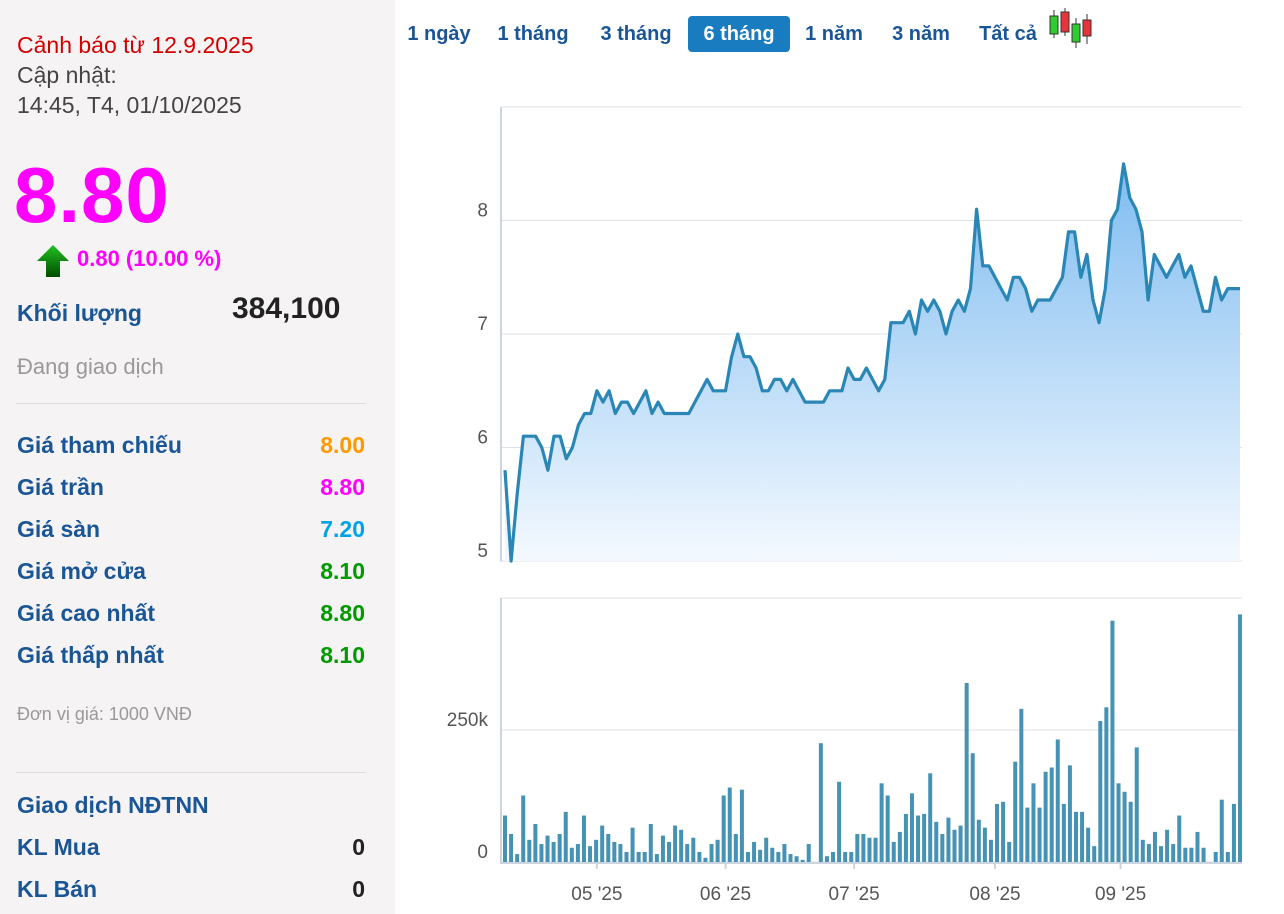 The width and height of the screenshot is (1284, 914). I want to click on x-tick-label: 05 '25, so click(596, 894).